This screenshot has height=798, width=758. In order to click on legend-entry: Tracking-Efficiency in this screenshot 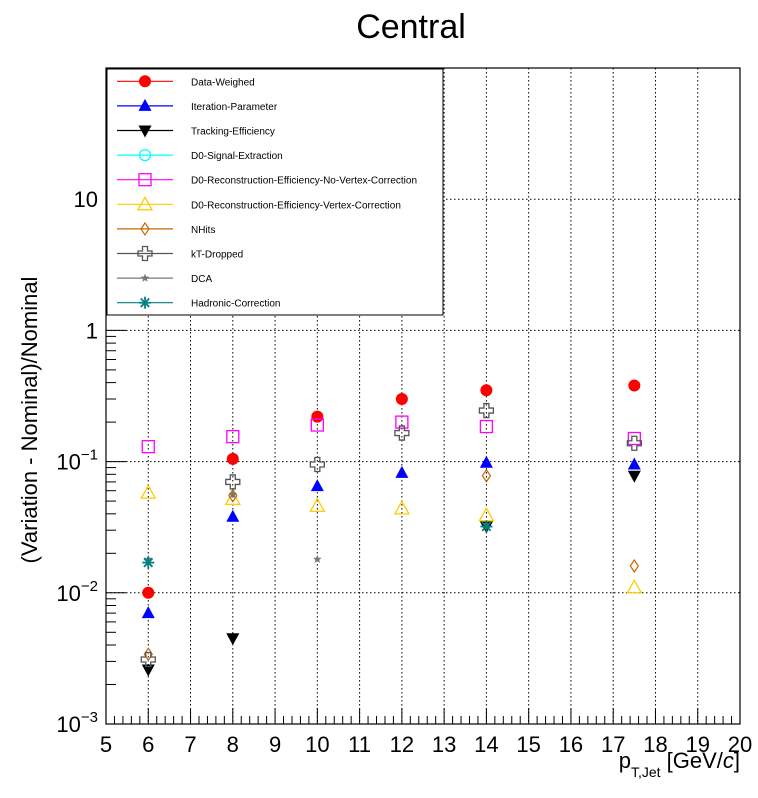, I will do `click(196, 131)`.